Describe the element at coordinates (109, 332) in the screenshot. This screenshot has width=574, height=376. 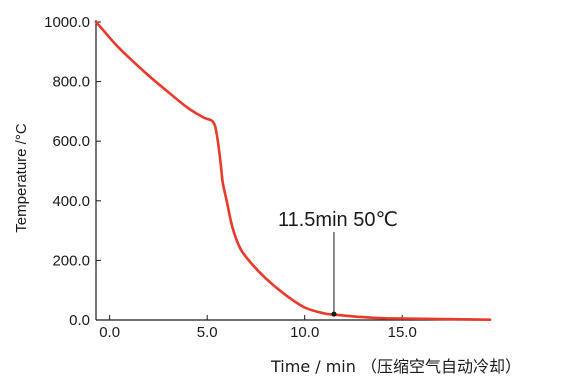
I see `x-tick-label: 0.0` at that location.